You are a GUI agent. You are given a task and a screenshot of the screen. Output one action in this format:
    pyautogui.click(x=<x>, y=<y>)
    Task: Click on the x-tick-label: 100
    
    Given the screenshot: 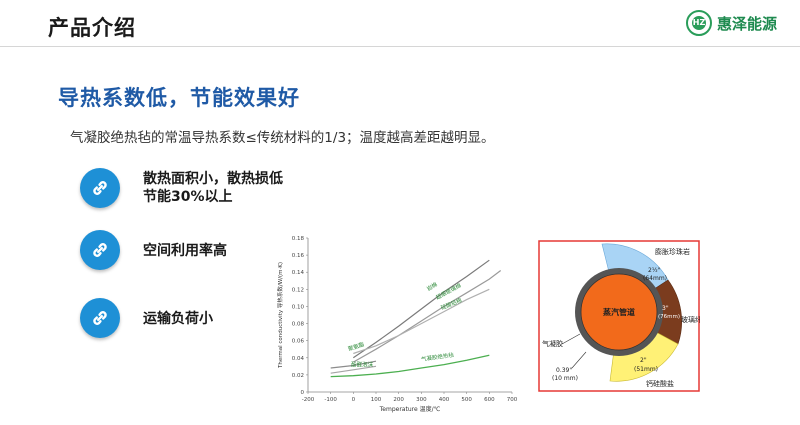 What is the action you would take?
    pyautogui.click(x=376, y=400)
    